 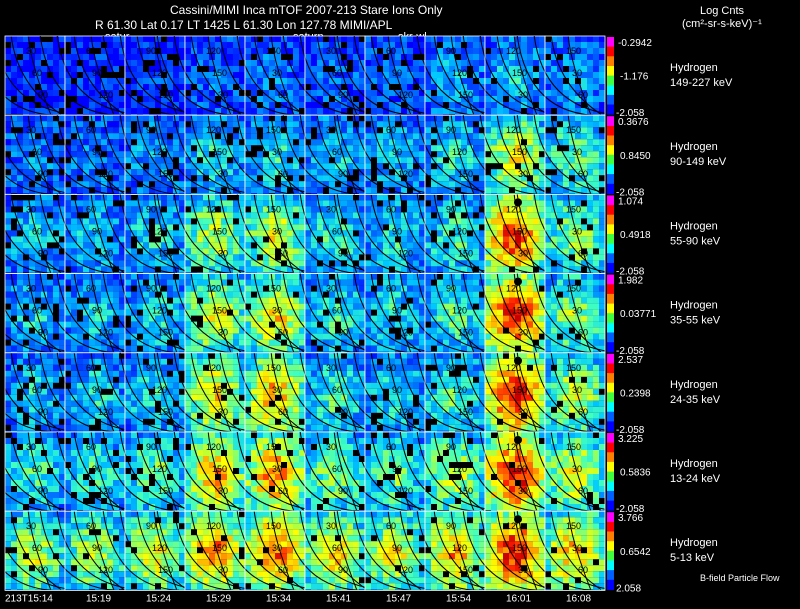 What do you see at coordinates (342, 234) in the screenshot?
I see `contour-line` at bounding box center [342, 234].